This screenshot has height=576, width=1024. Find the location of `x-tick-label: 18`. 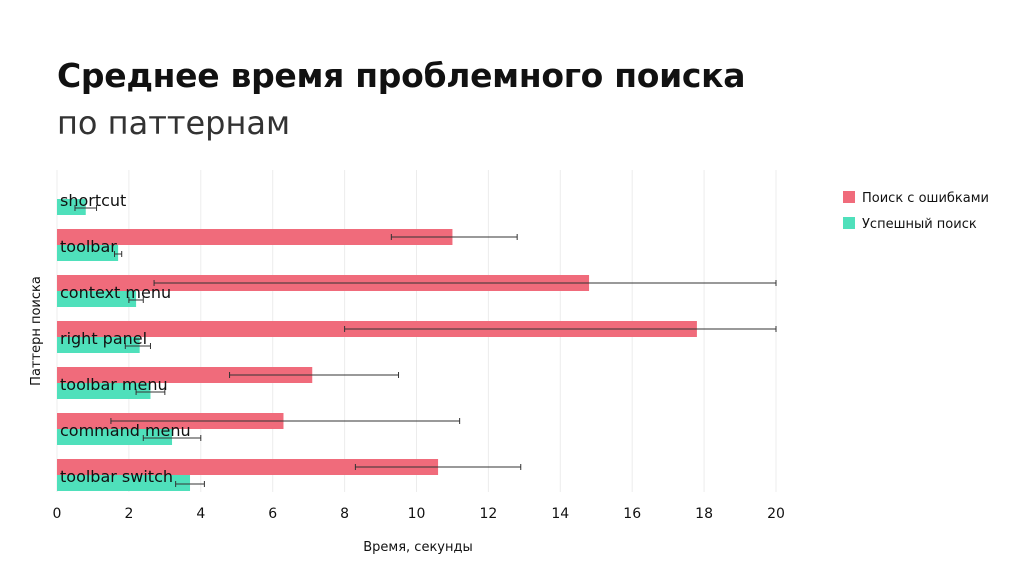

x-tick-label: 18 is located at coordinates (704, 514).